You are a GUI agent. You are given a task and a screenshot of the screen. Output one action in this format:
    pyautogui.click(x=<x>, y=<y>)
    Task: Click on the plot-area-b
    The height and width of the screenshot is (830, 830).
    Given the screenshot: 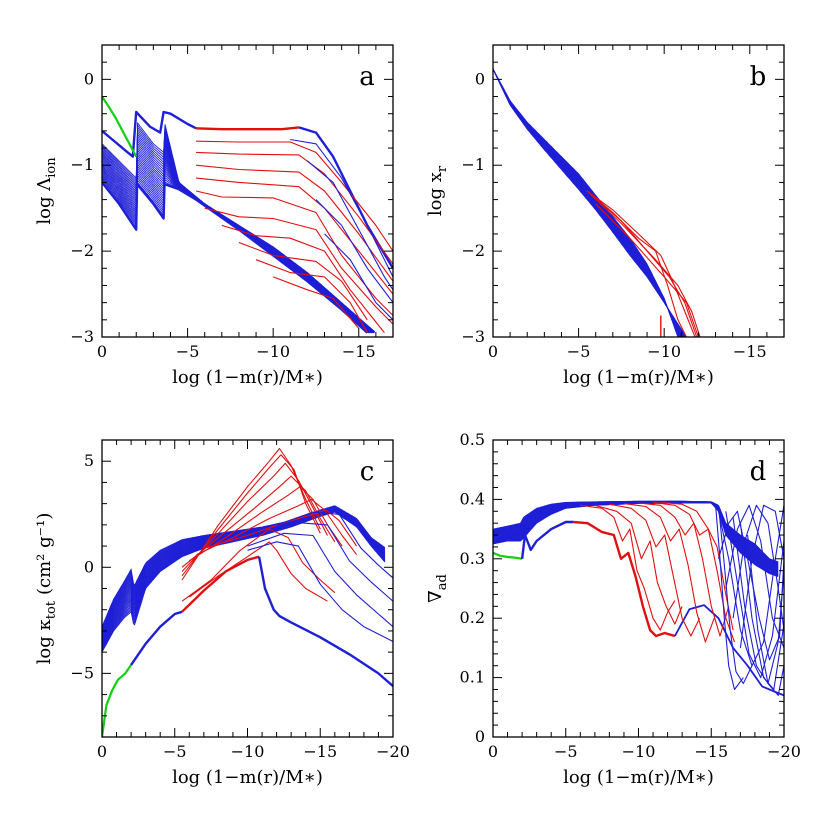 What is the action you would take?
    pyautogui.click(x=597, y=202)
    